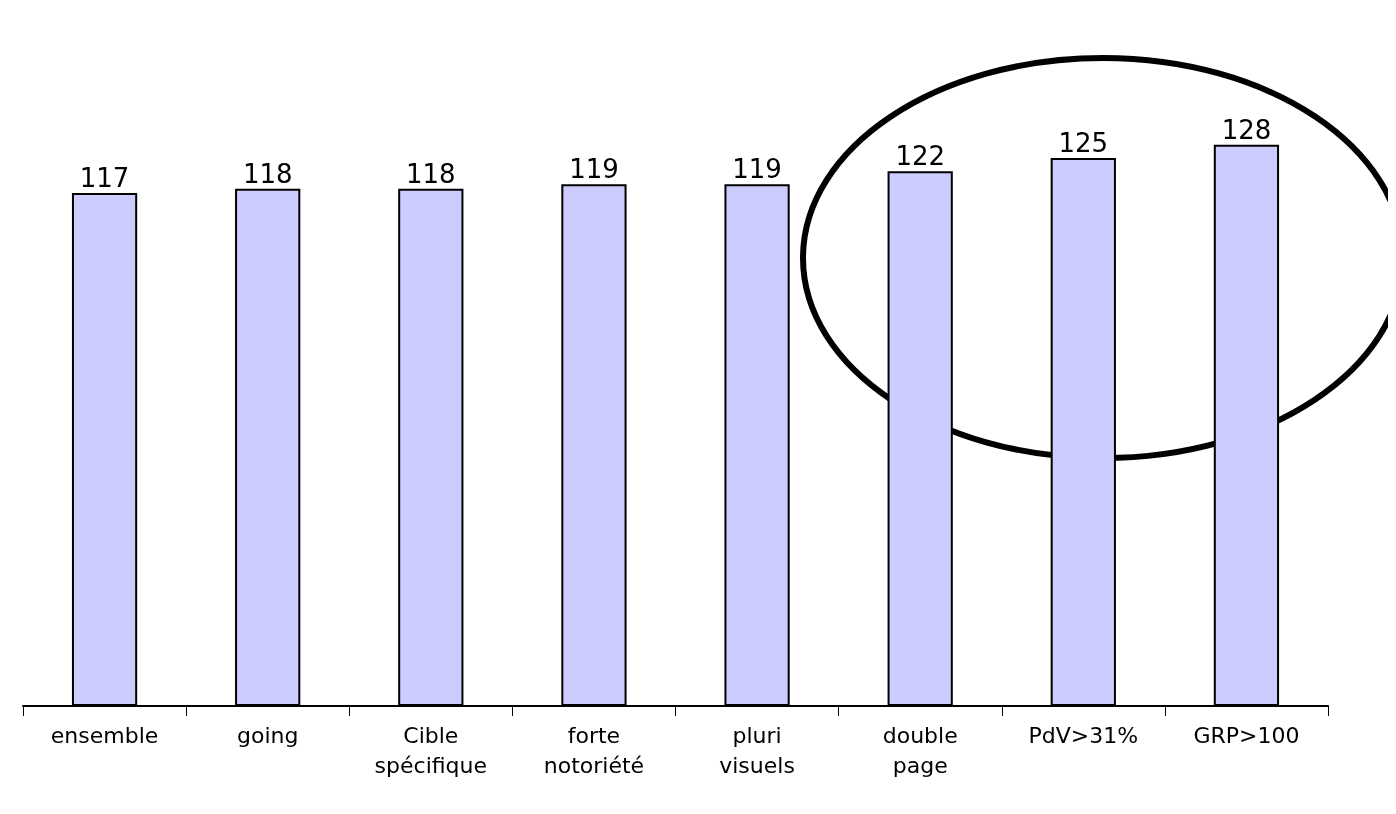 The image size is (1396, 814). I want to click on x-tick-label: going, so click(267, 735).